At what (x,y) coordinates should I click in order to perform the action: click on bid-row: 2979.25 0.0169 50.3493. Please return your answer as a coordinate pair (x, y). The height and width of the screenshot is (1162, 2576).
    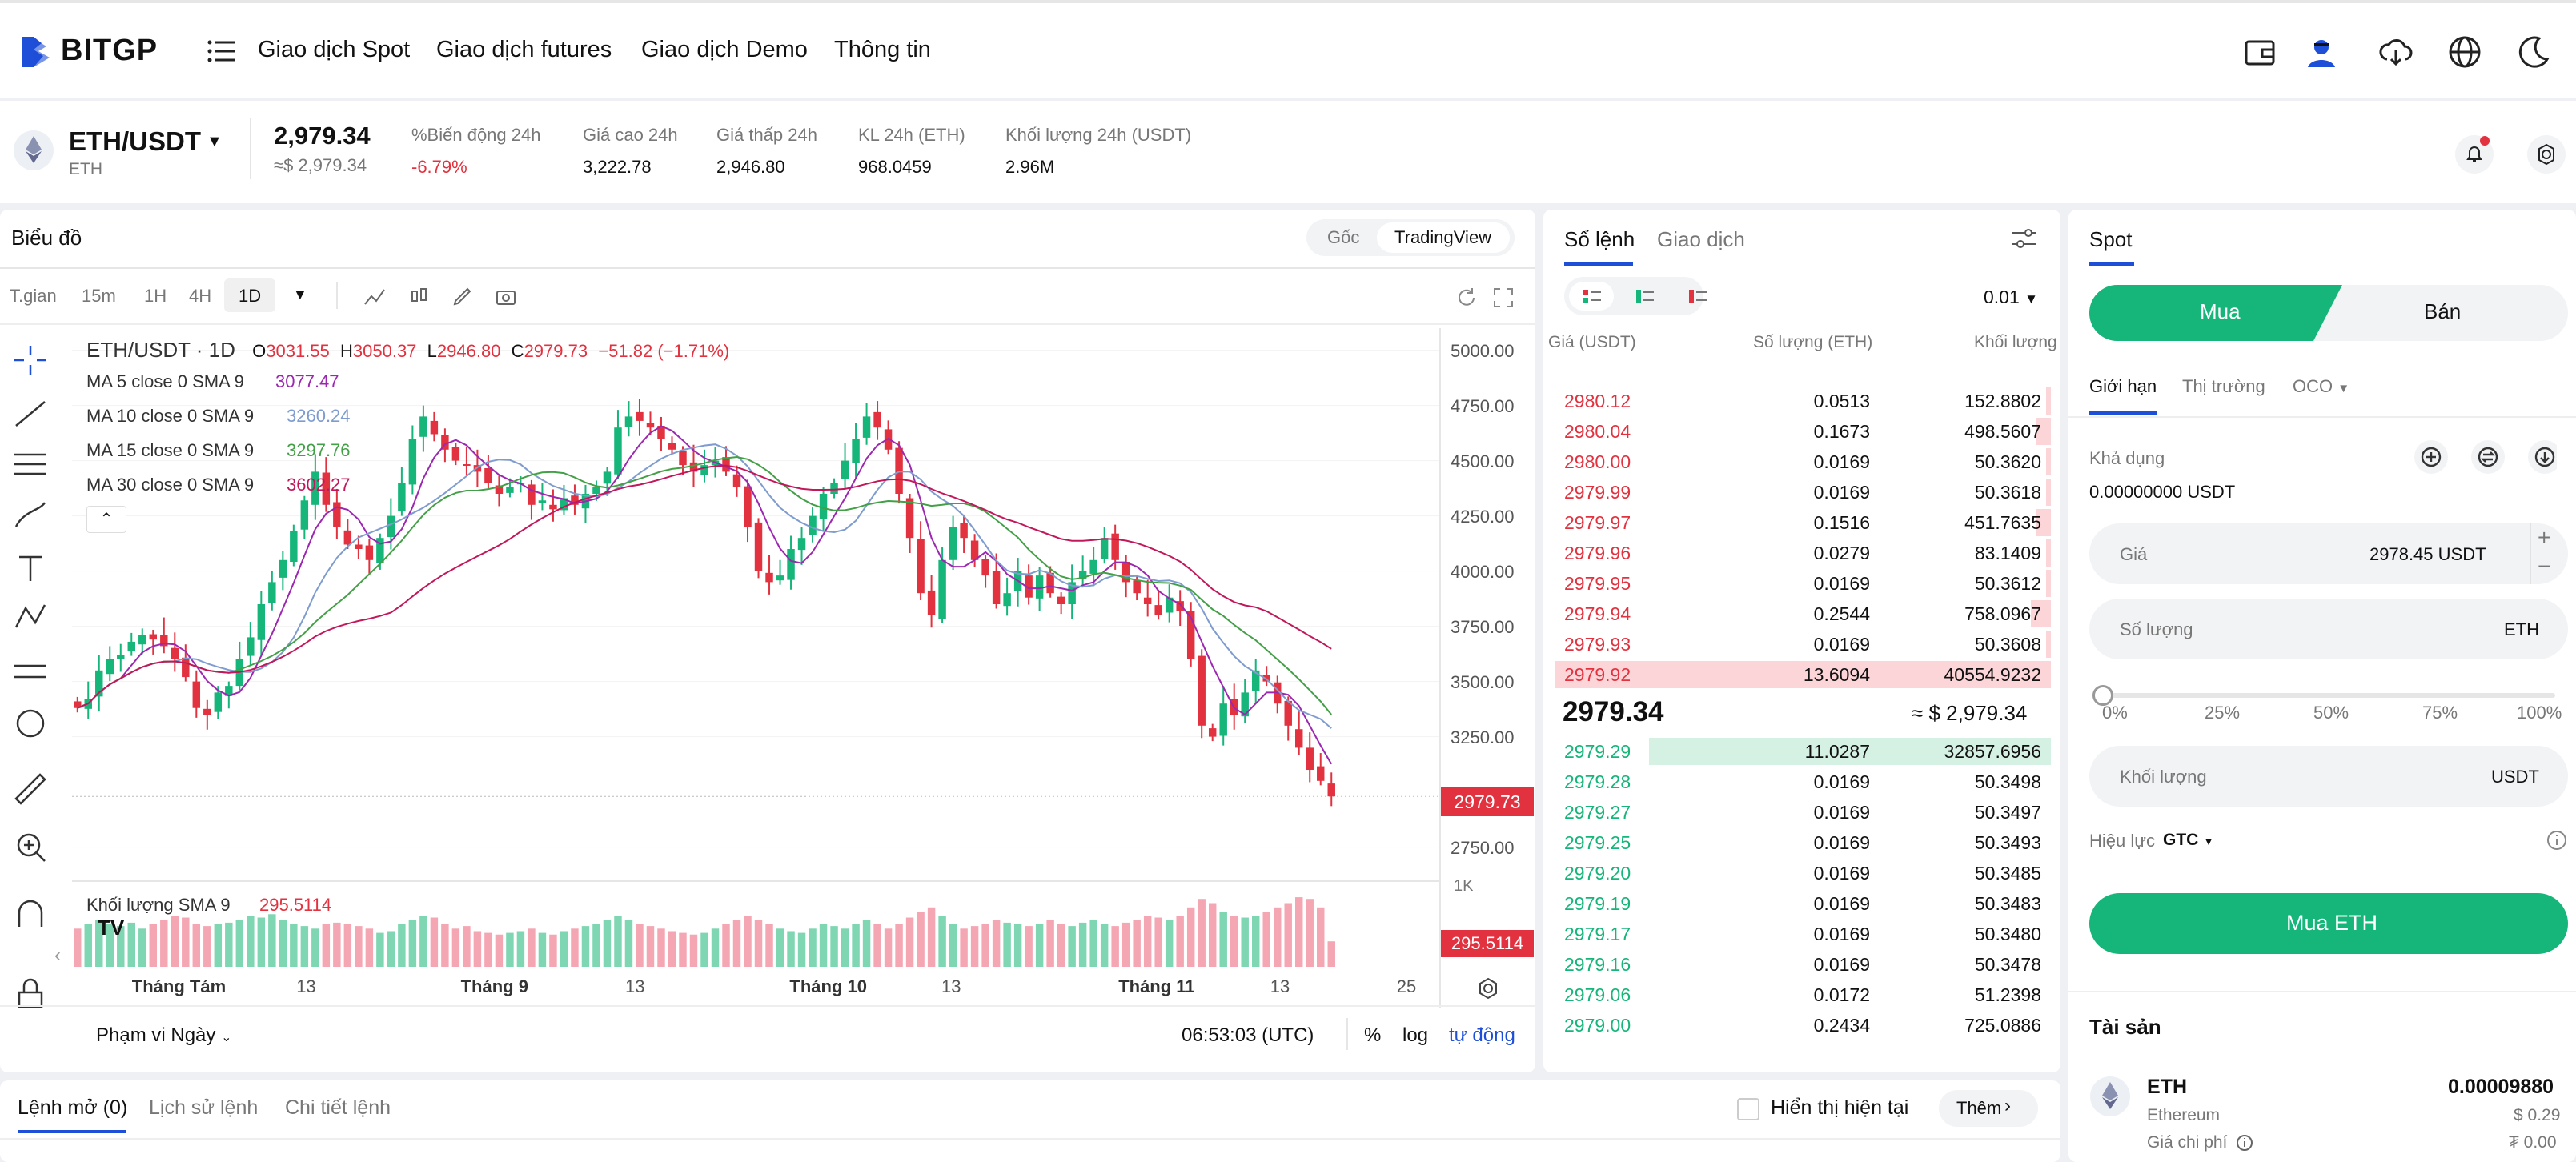
    Looking at the image, I should click on (1803, 843).